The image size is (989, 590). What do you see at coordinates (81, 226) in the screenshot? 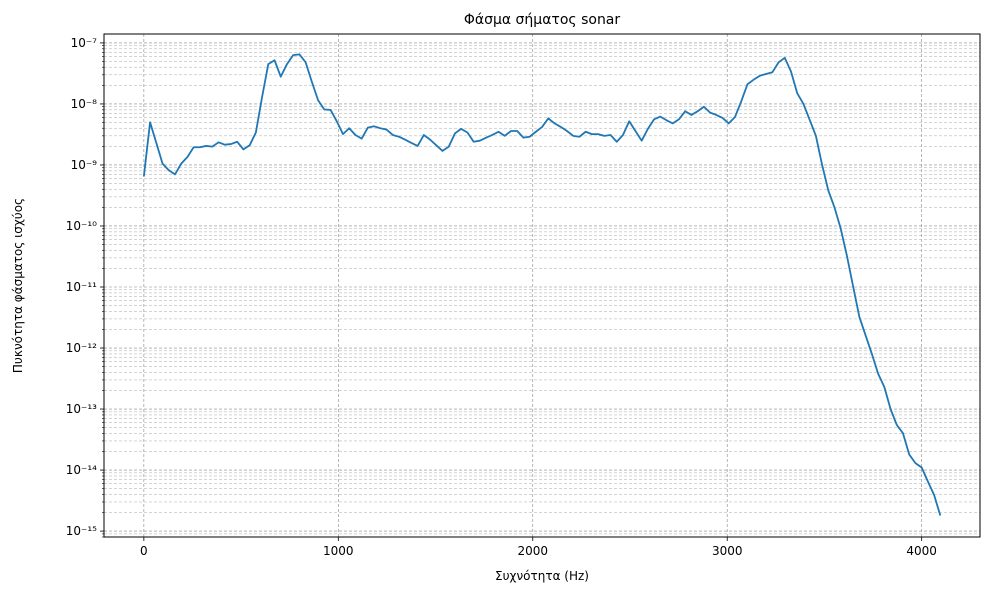
I see `y-tick-label: 10⁻¹⁰` at bounding box center [81, 226].